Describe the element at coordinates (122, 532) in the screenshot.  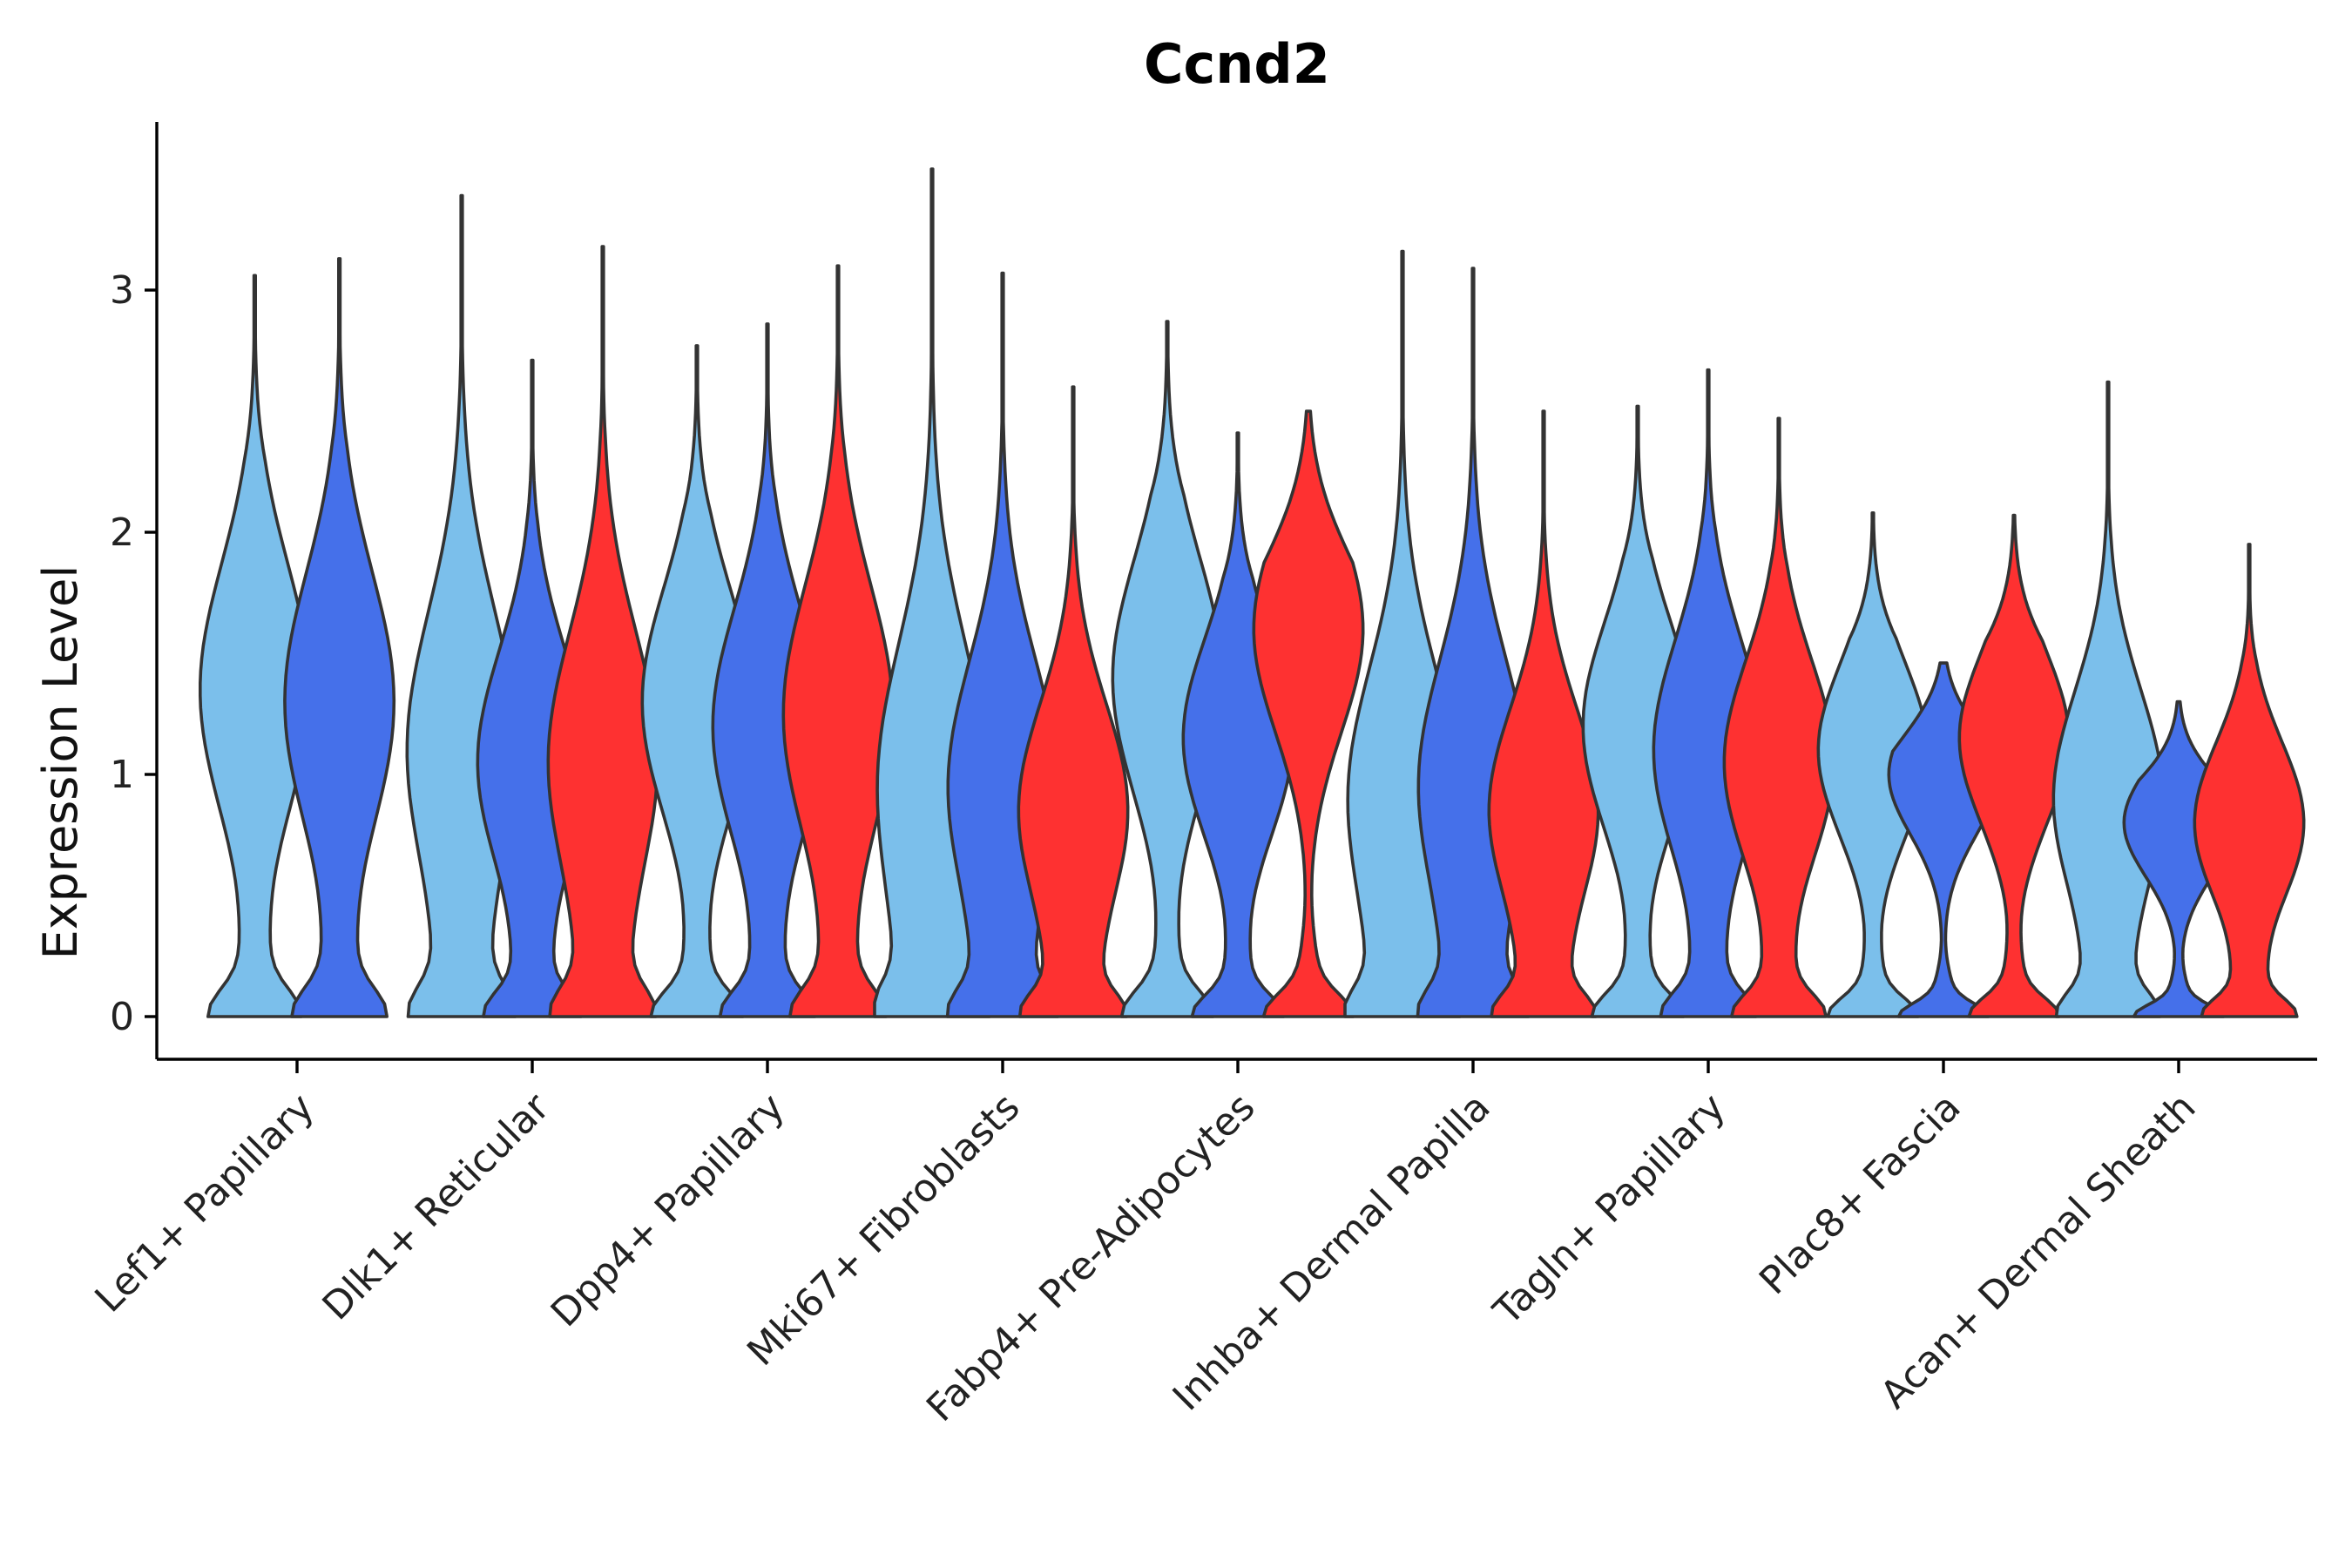
I see `y-tick-label: 2` at that location.